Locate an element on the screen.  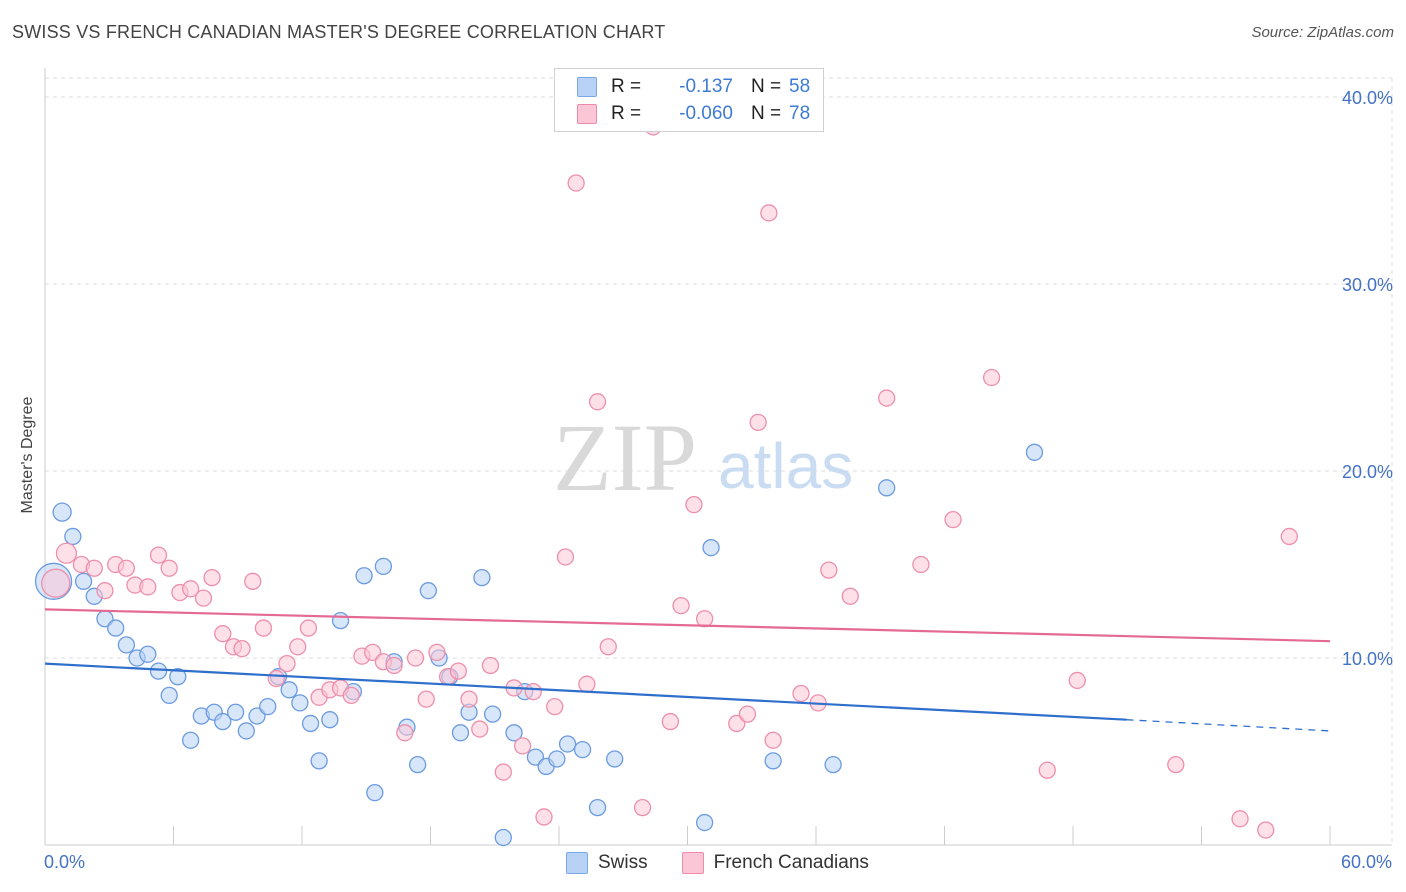
correlation-legend: R = -0.137 N = 58 R = -0.060 N = 78 is located at coordinates (689, 100).